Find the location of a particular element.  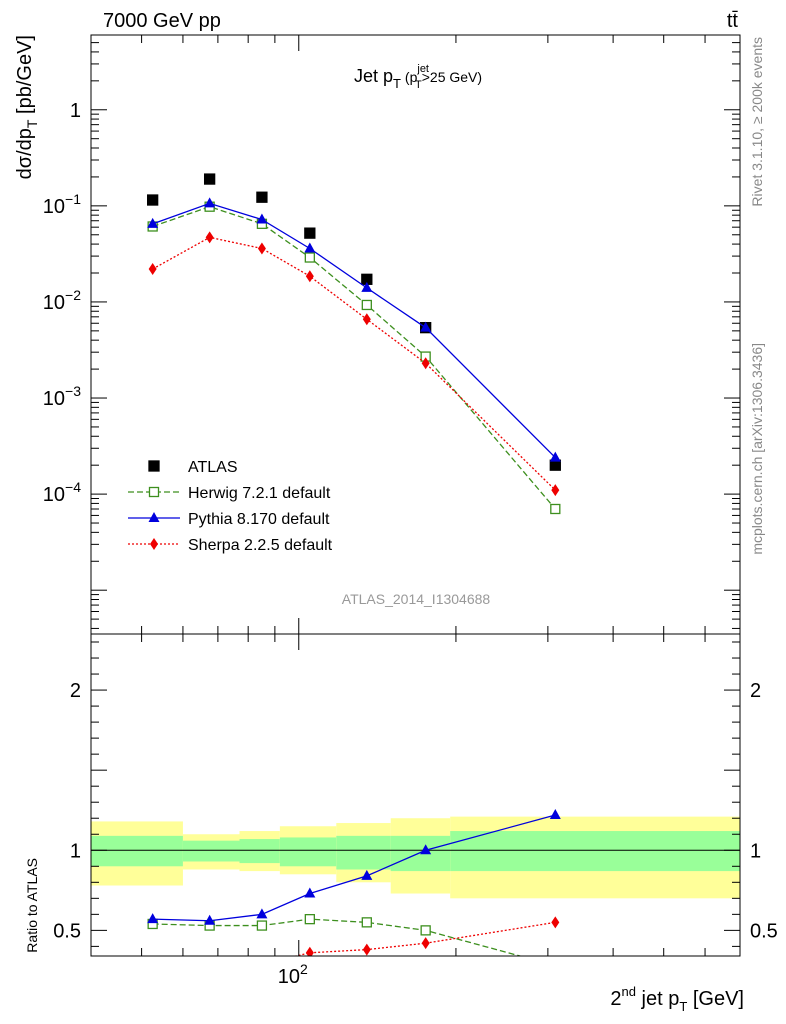

legend-marker-pythia-8-170-default is located at coordinates (154, 517).